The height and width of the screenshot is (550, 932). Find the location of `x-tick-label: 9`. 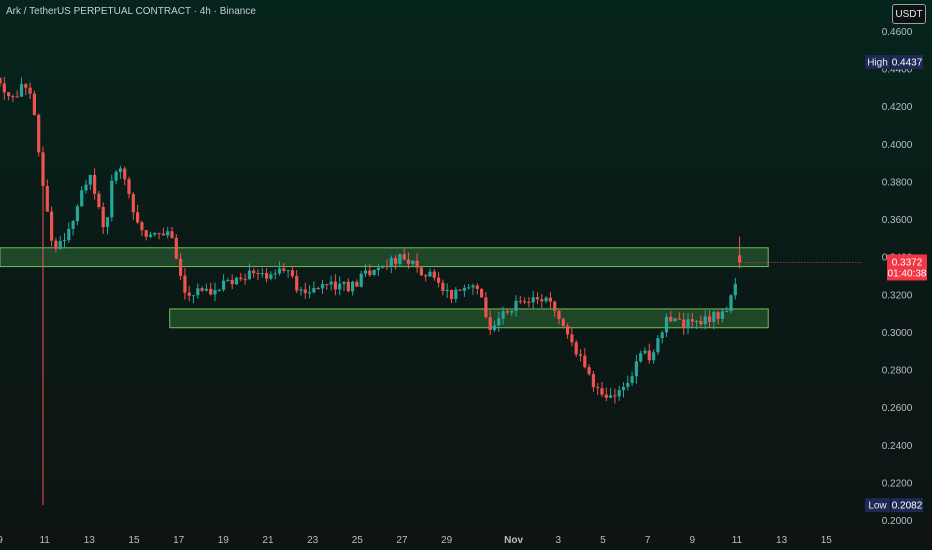

x-tick-label: 9 is located at coordinates (1, 540).